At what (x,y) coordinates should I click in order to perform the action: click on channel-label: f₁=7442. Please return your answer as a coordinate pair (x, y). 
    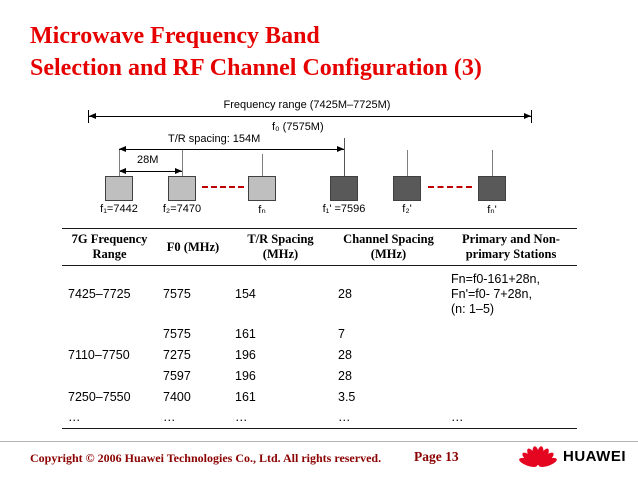
    Looking at the image, I should click on (119, 209).